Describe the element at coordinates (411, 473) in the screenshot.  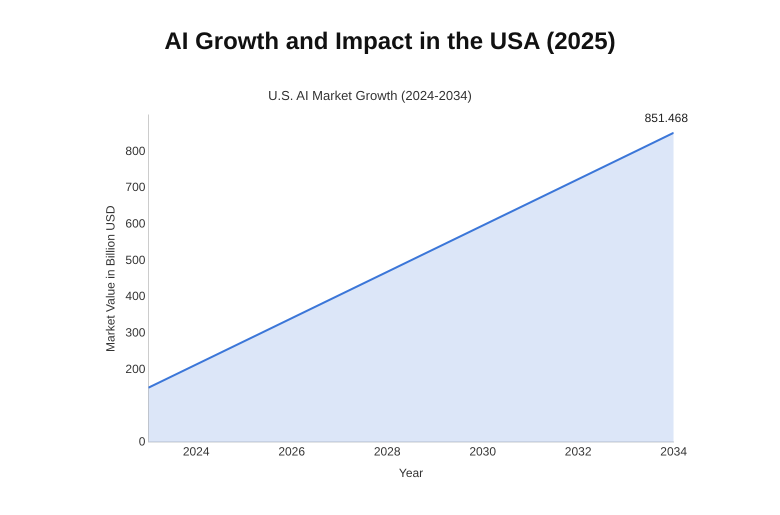
I see `x-axis-title: Year` at that location.